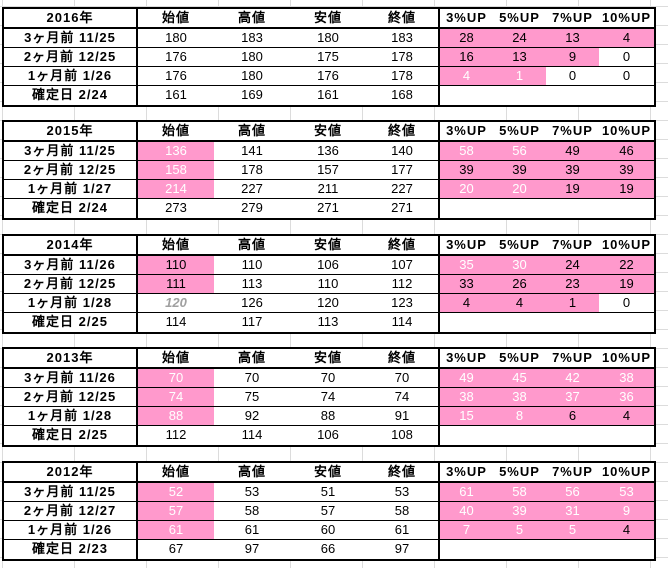 The image size is (668, 568). Describe the element at coordinates (252, 283) in the screenshot. I see `high-cell: 113` at that location.